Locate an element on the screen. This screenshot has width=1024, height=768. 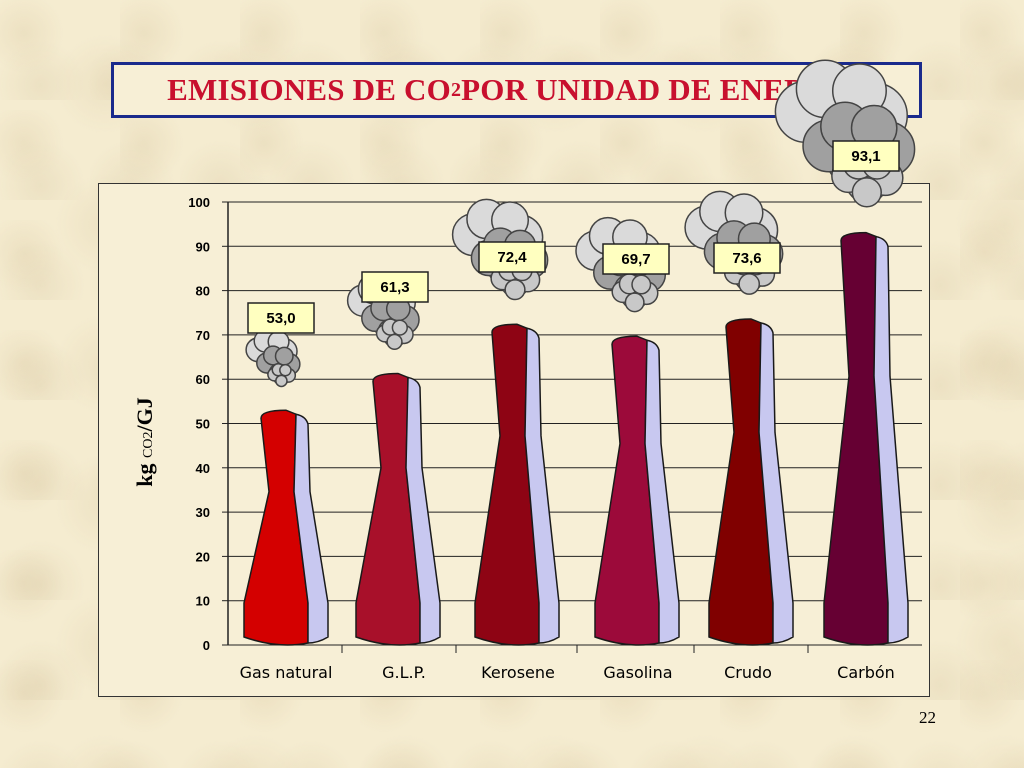
y-tick-label: 80 is located at coordinates (203, 291).